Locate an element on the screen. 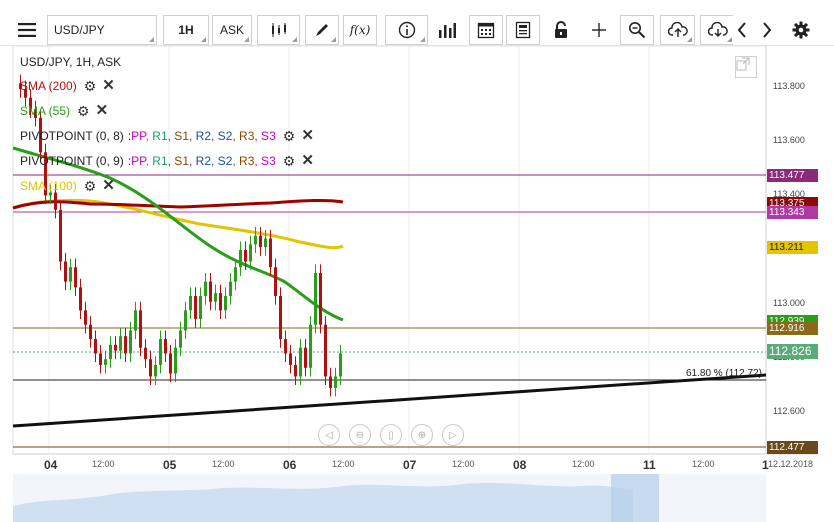  magnifier-icon is located at coordinates (637, 30).